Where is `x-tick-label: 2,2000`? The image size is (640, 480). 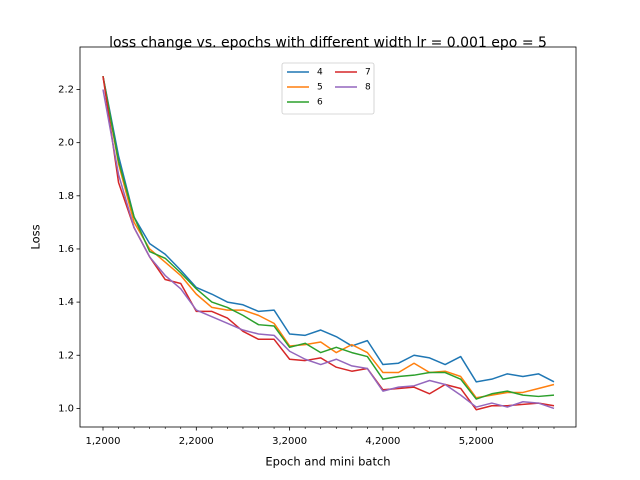 x-tick-label: 2,2000 is located at coordinates (196, 441).